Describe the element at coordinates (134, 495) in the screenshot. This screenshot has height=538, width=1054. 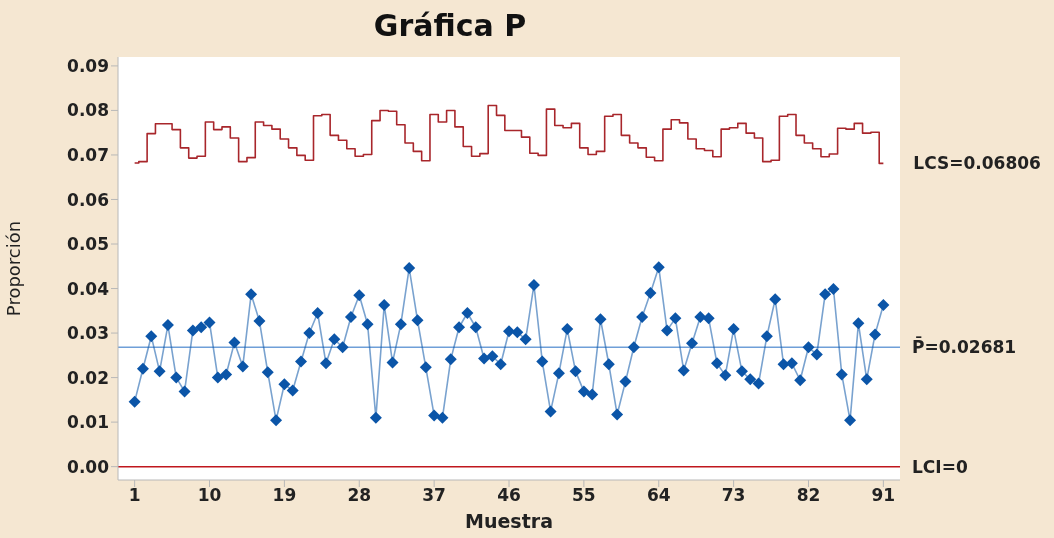
I see `x-tick-label: 1` at that location.